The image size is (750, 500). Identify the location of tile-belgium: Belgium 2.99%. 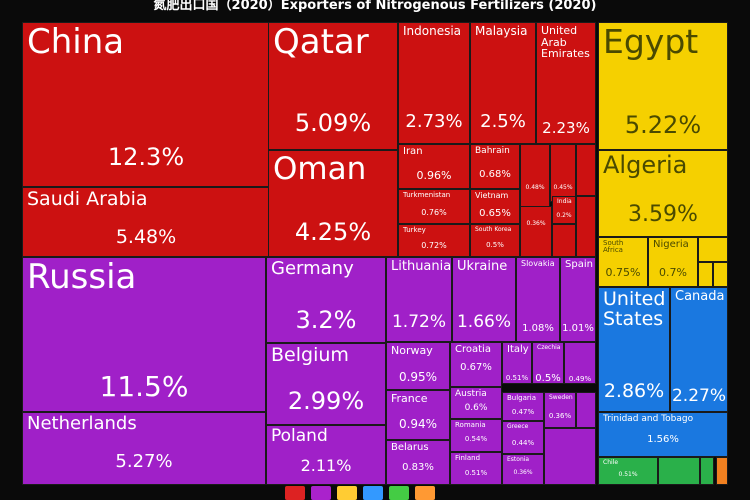
(326, 384).